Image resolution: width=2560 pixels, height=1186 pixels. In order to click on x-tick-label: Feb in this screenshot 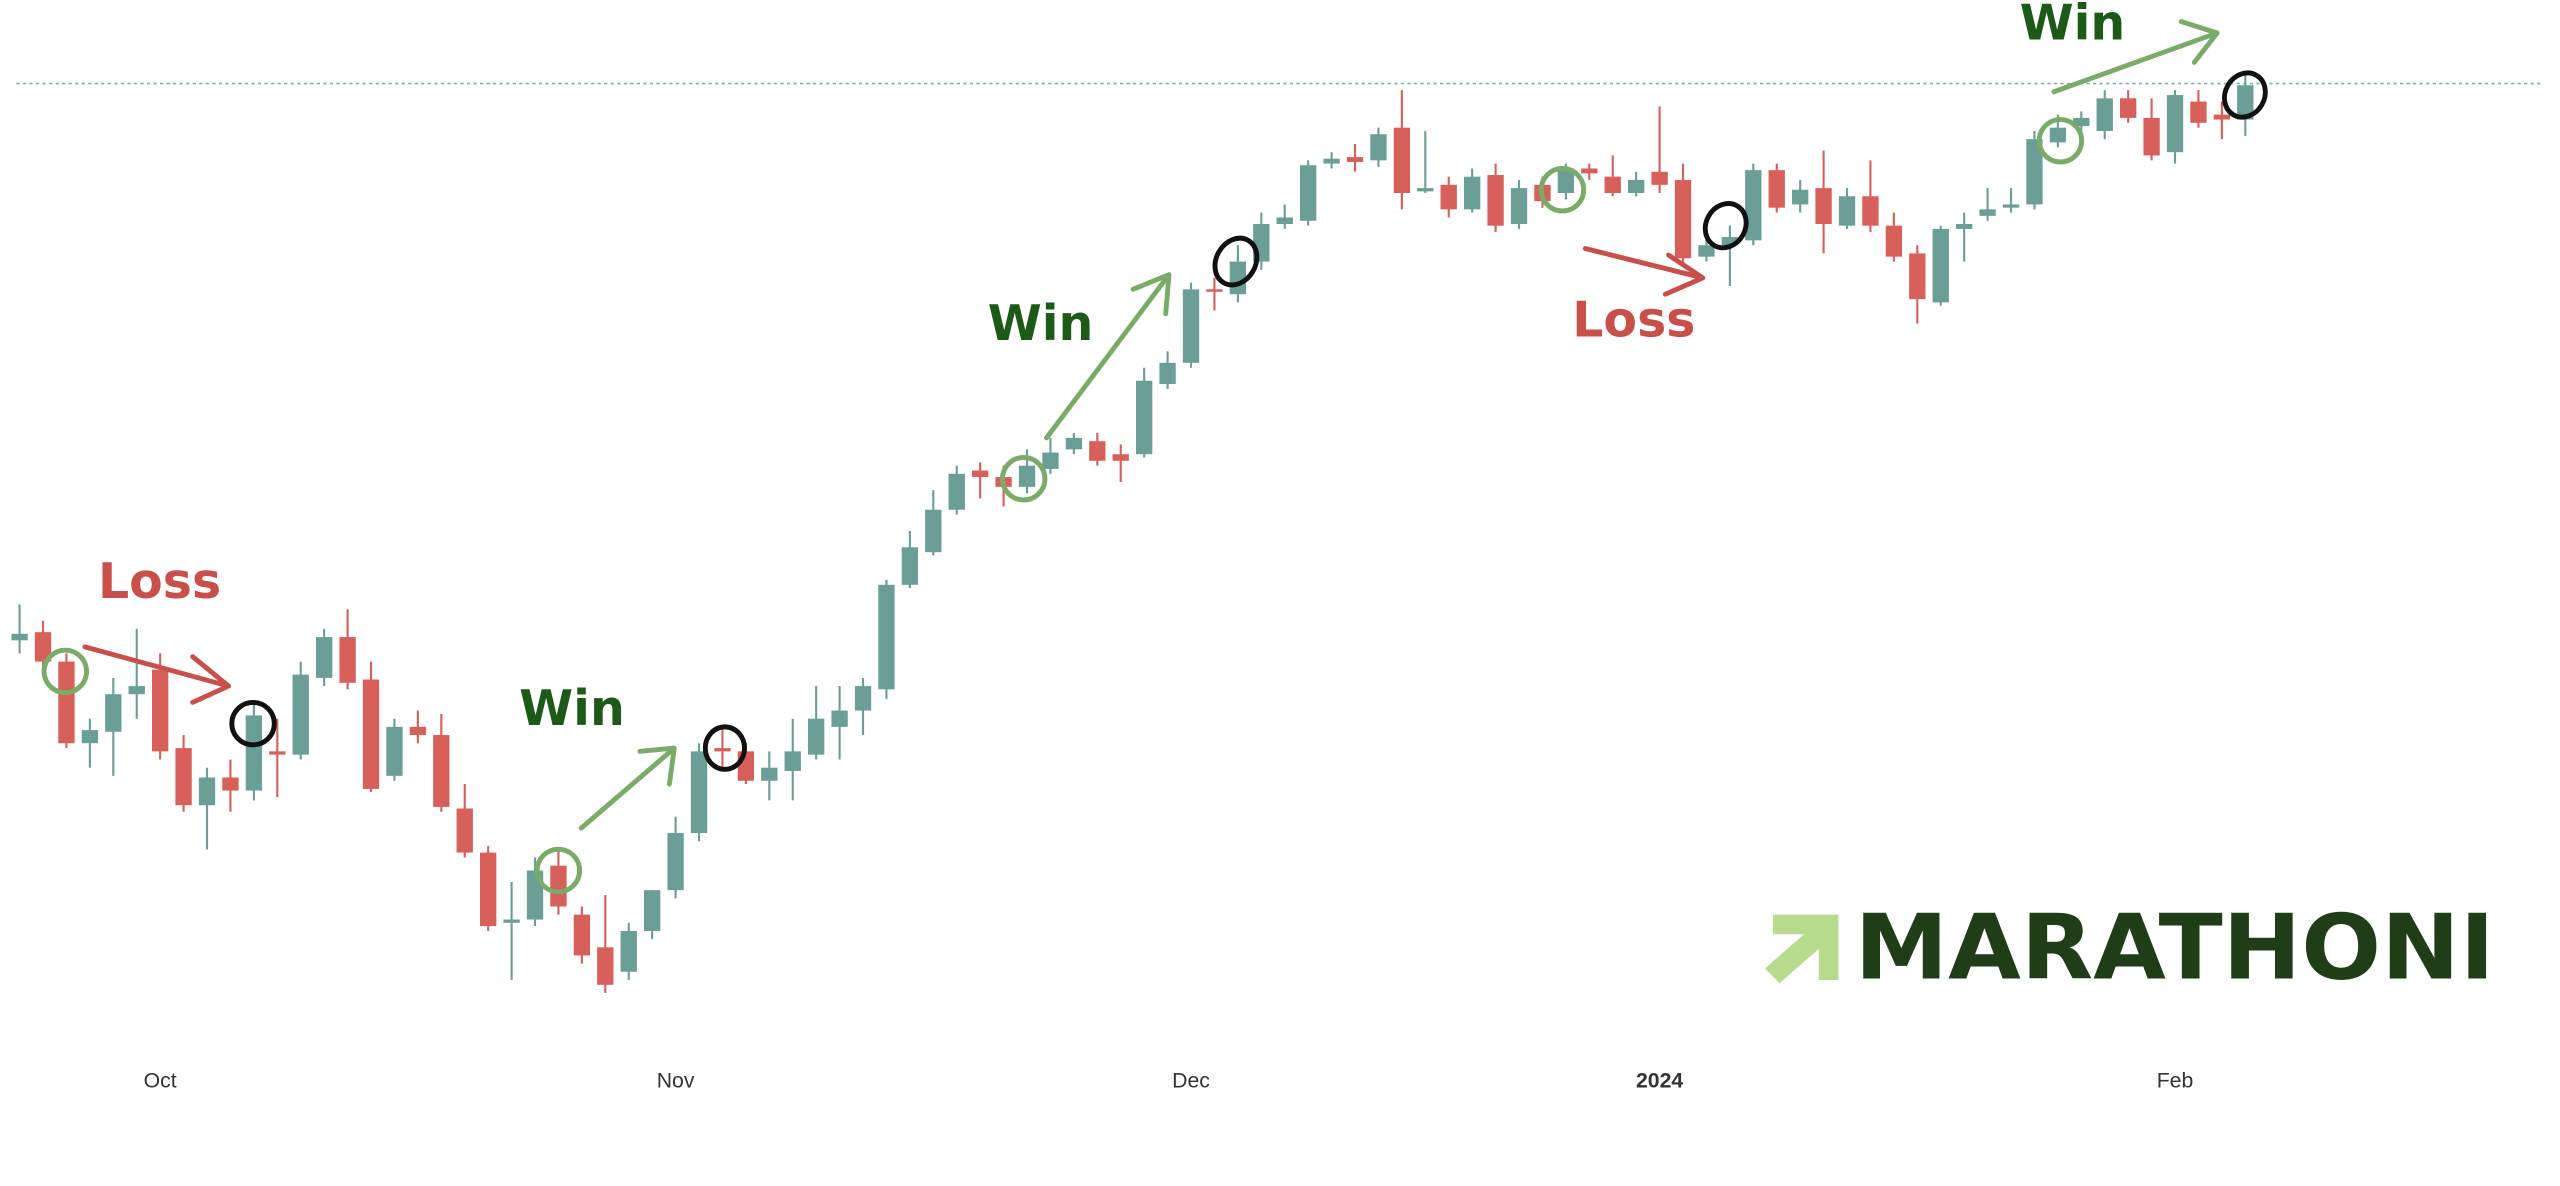, I will do `click(2175, 1081)`.